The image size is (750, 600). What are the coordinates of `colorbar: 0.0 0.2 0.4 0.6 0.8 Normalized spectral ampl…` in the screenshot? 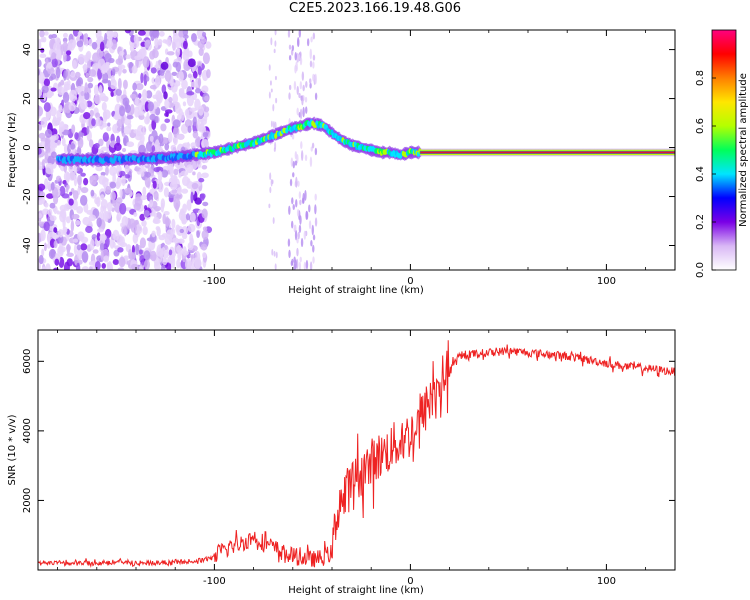 It's located at (722, 153).